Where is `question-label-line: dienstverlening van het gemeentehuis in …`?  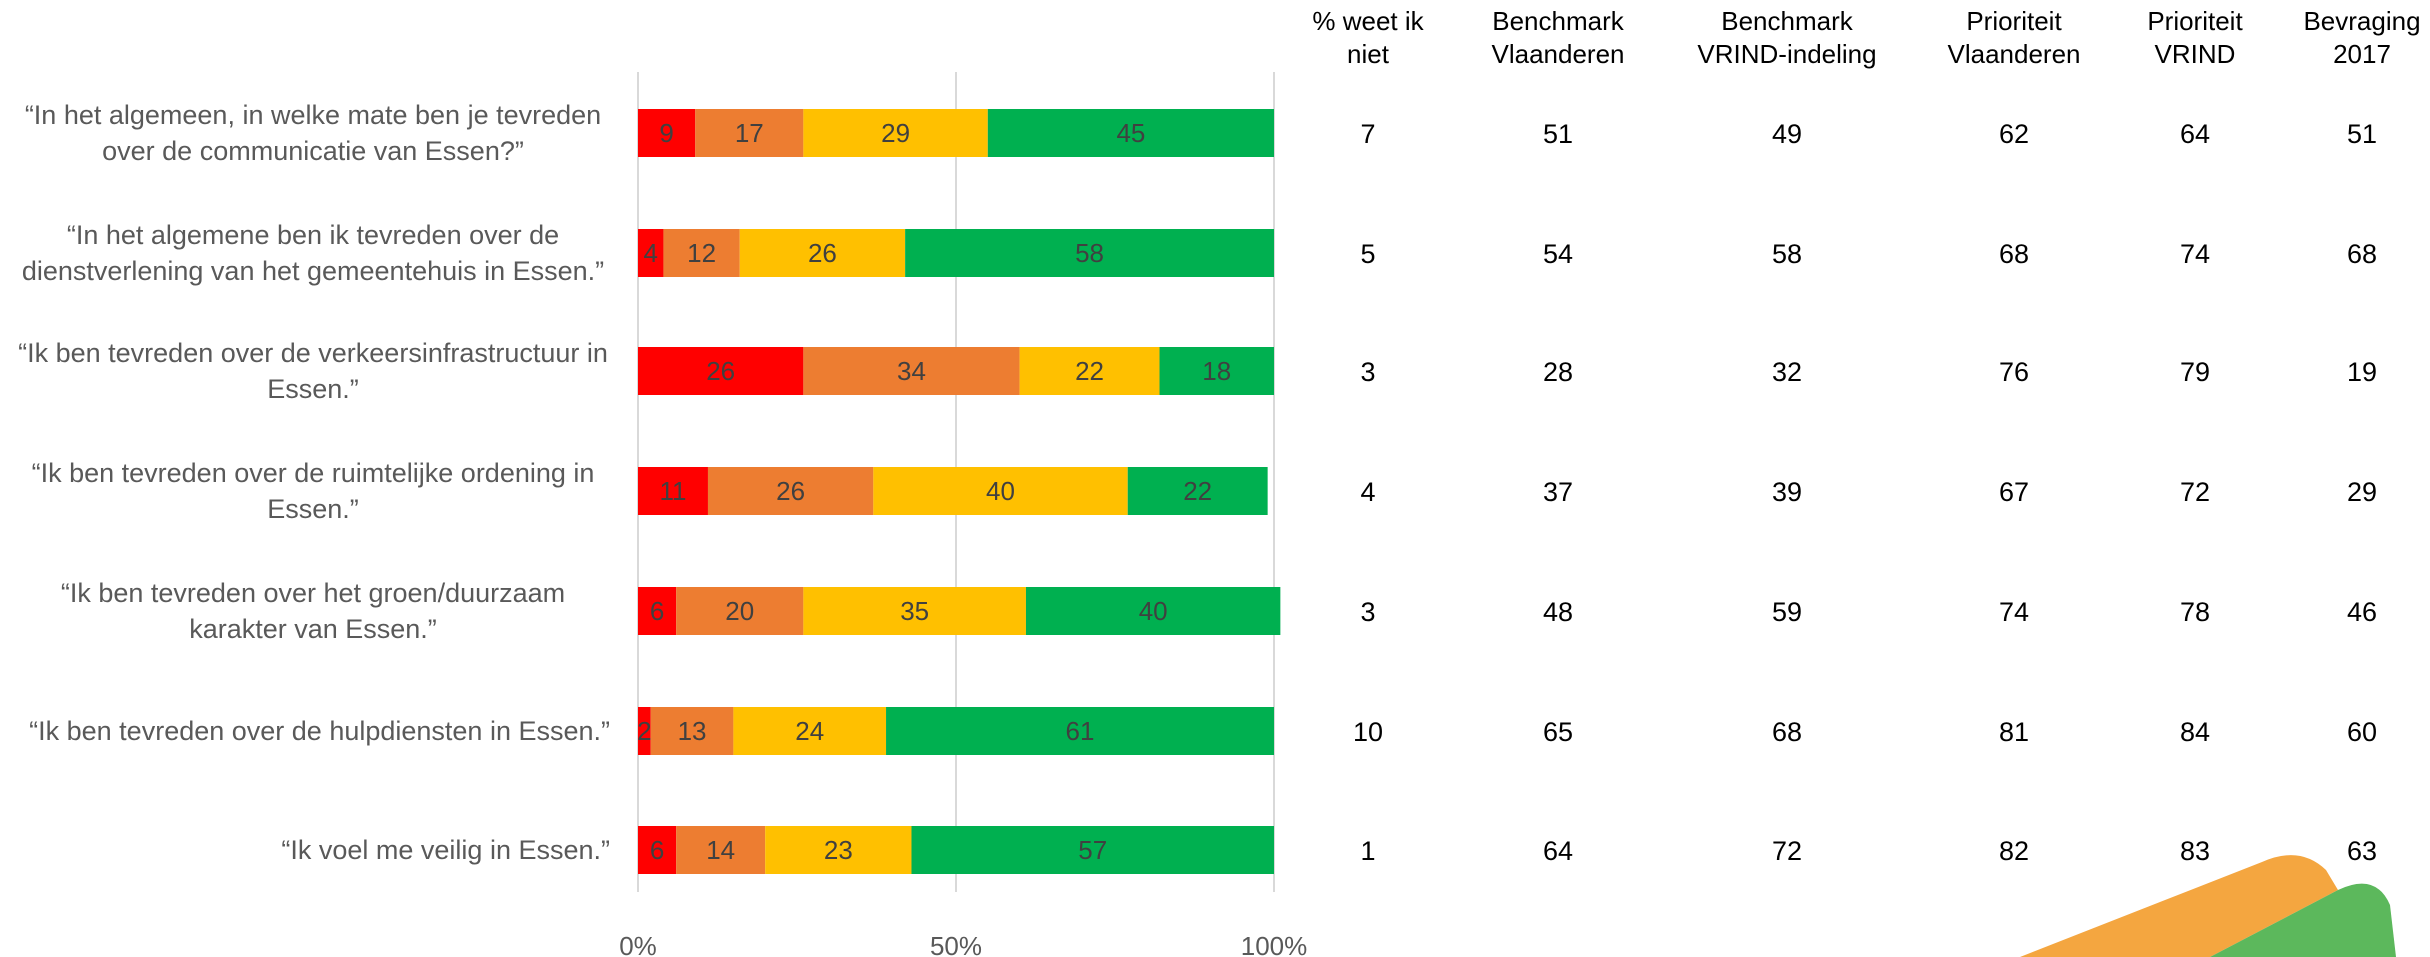 question-label-line: dienstverlening van het gemeentehuis in … is located at coordinates (313, 271).